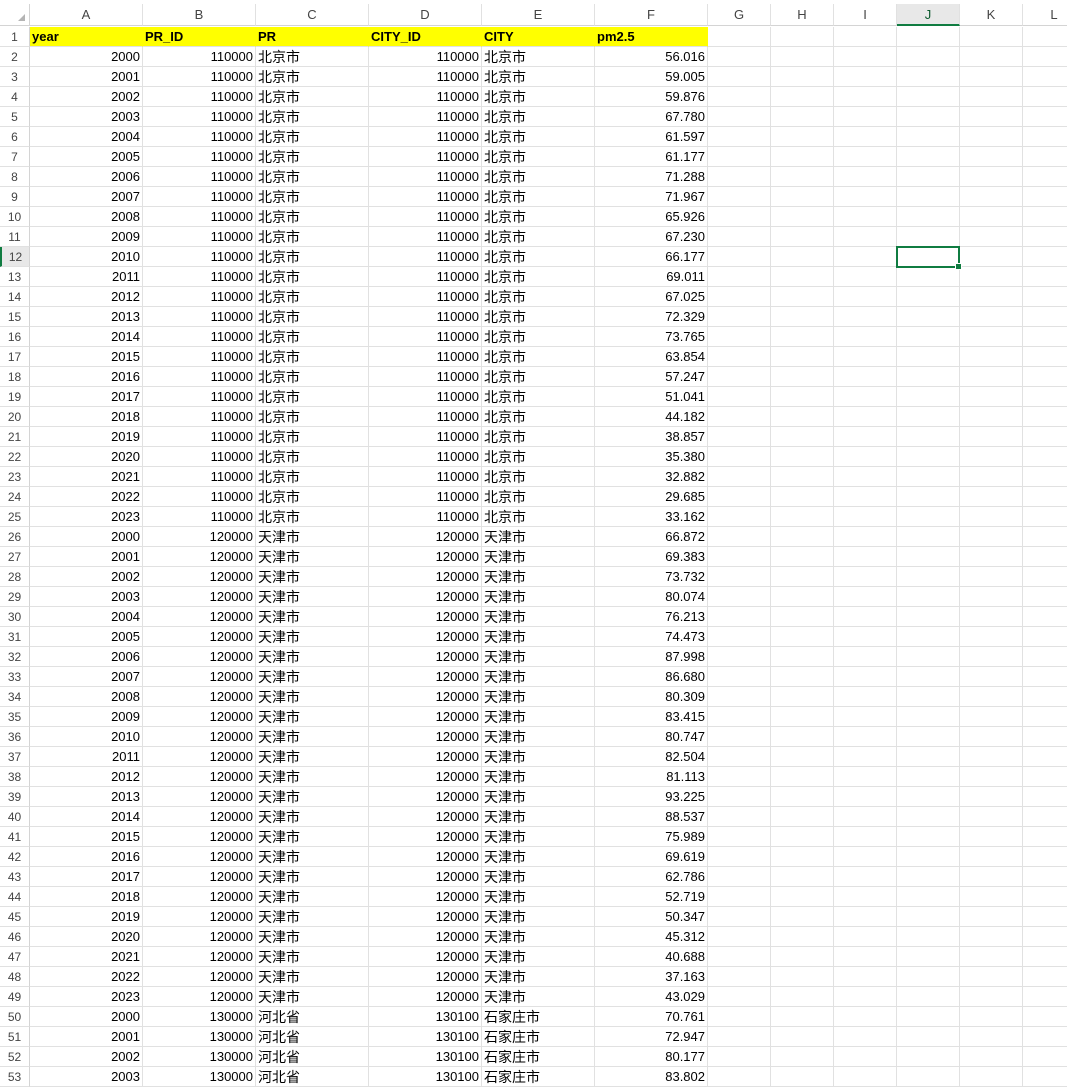  I want to click on data-cell: 67.780, so click(651, 117).